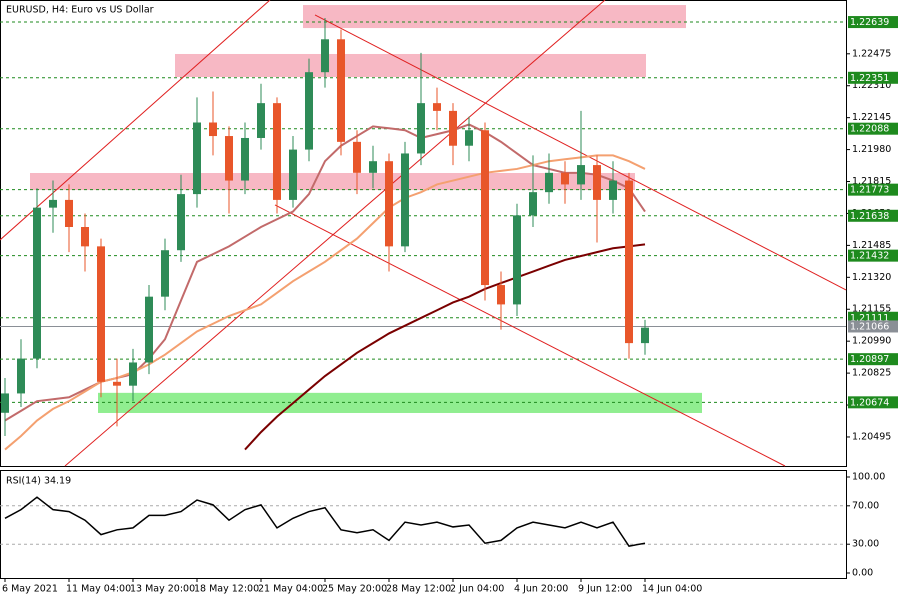 This screenshot has width=900, height=604. Describe the element at coordinates (871, 117) in the screenshot. I see `y-tick-label: 1.22145` at that location.